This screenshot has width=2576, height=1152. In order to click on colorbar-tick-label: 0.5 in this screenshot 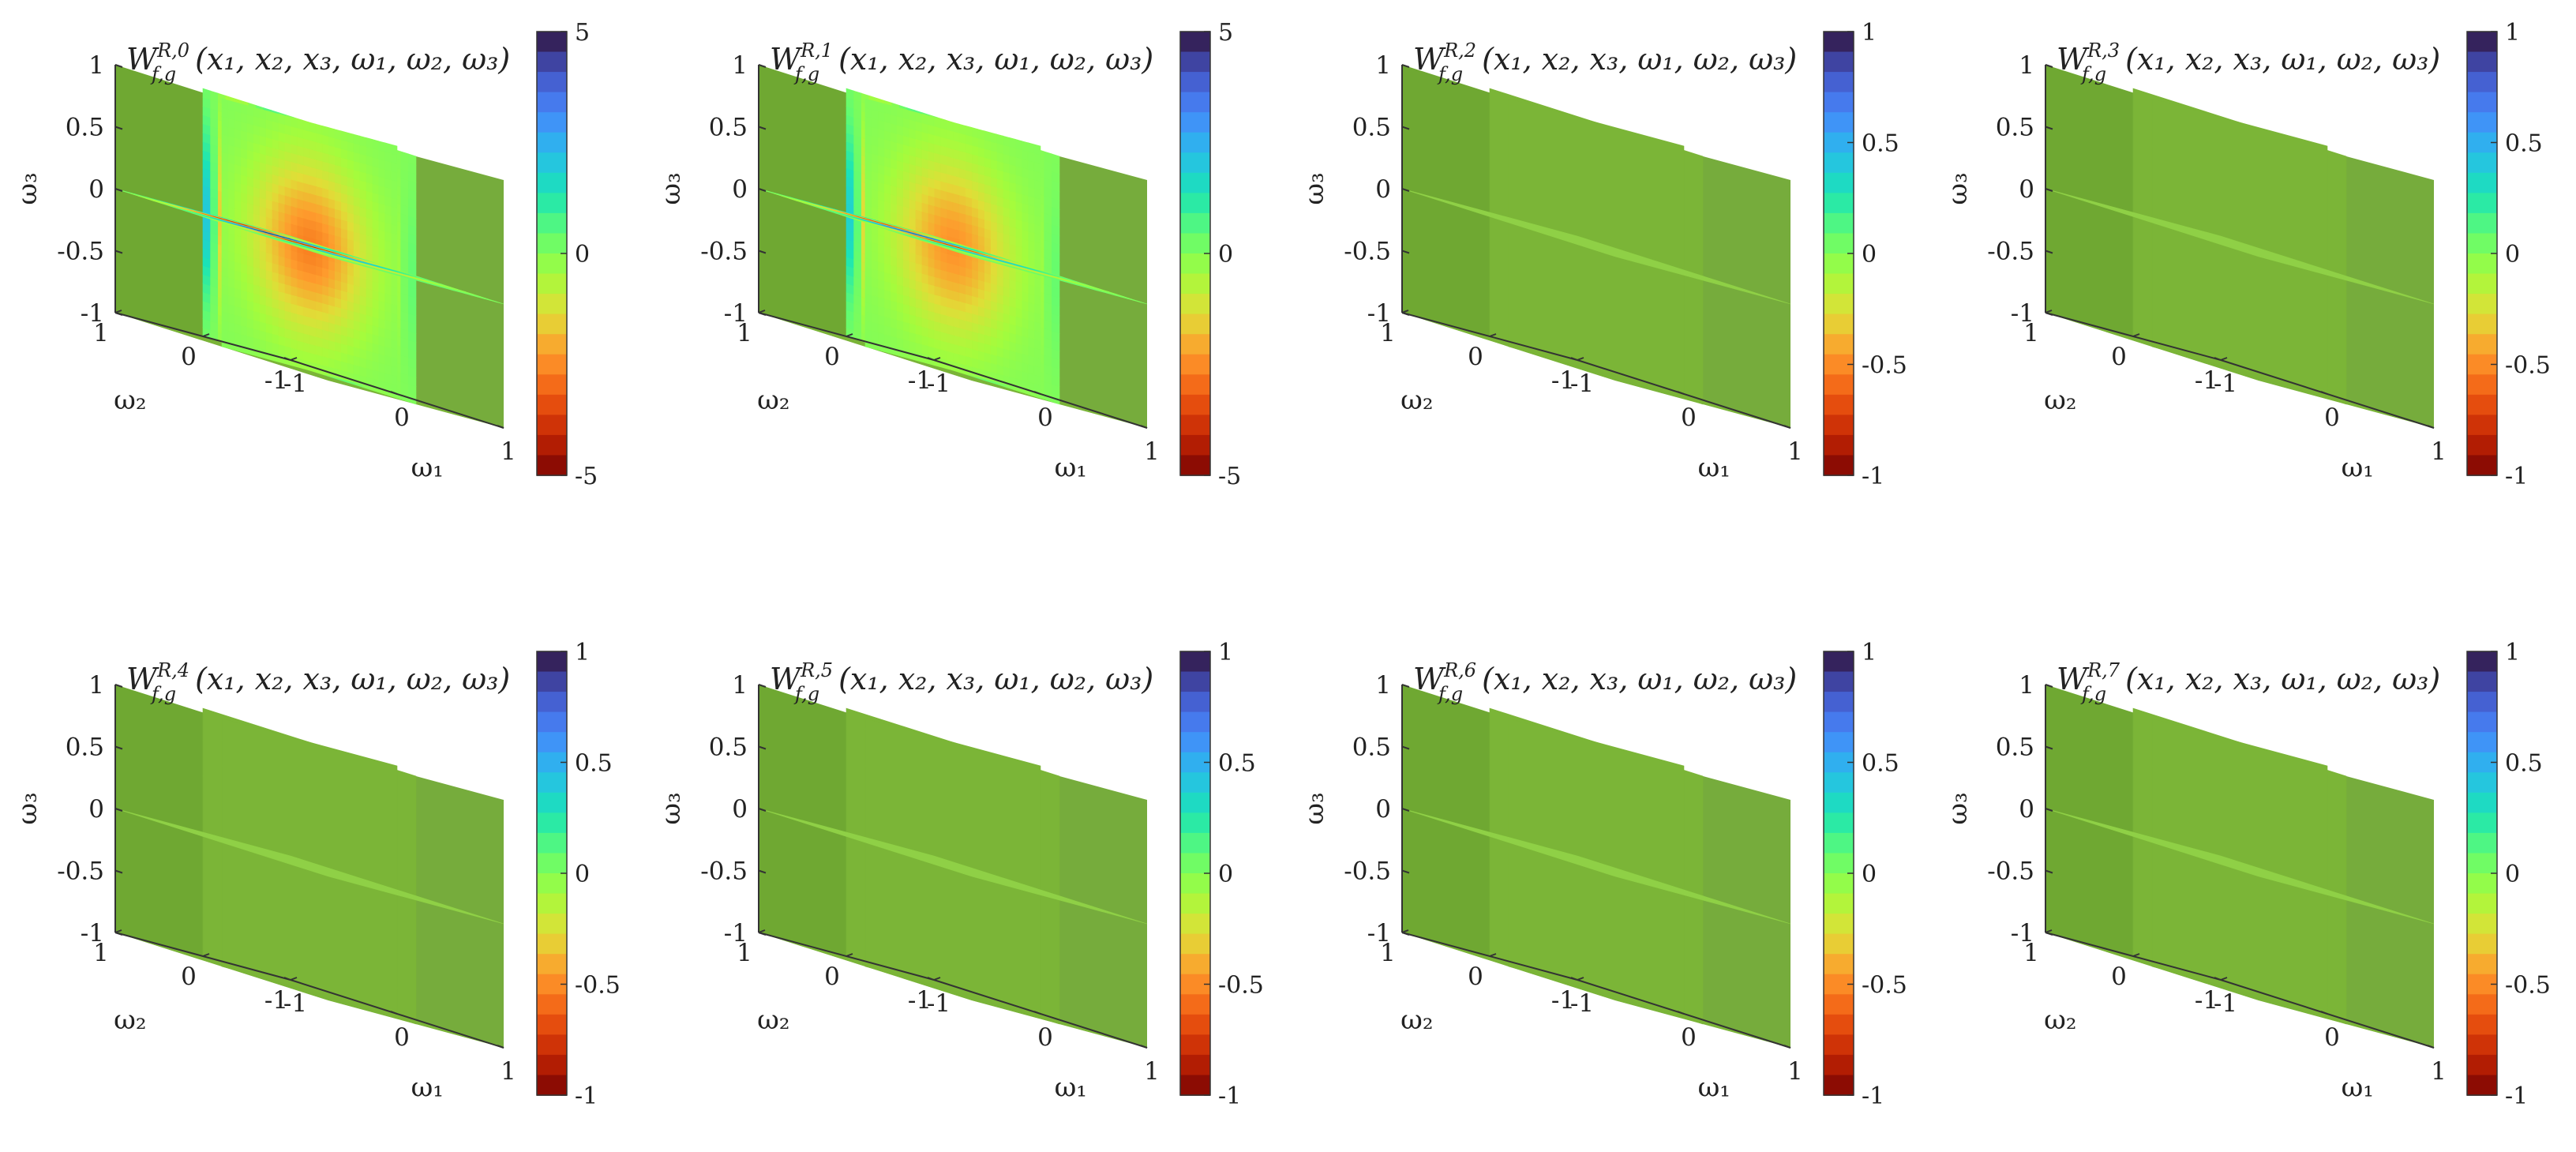, I will do `click(1880, 144)`.